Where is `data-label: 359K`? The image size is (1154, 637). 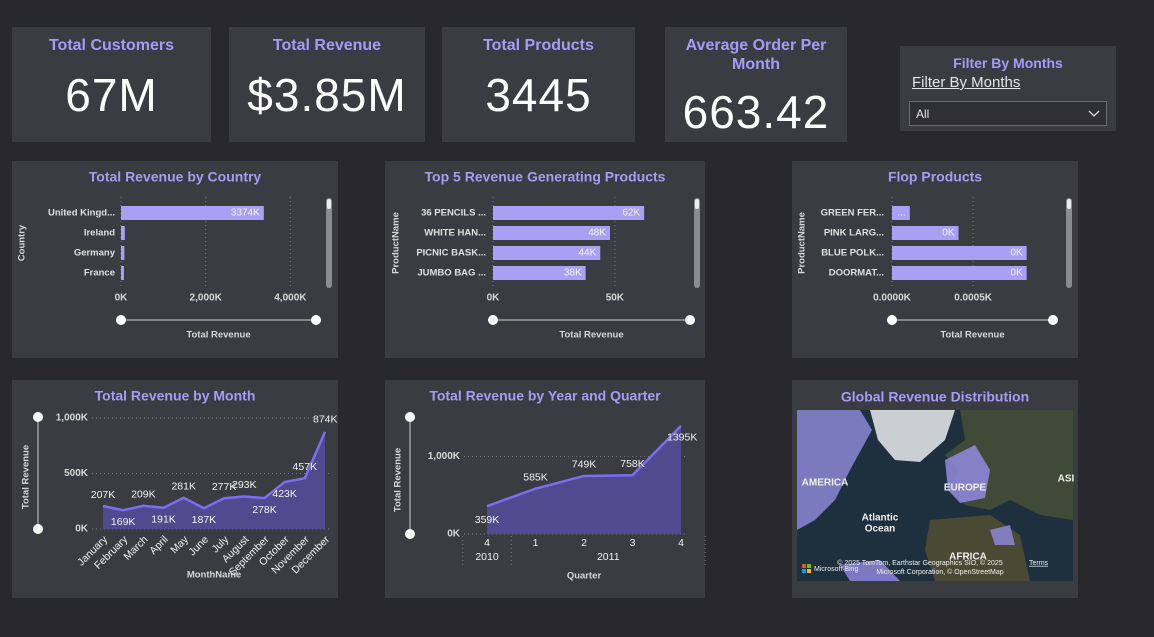
data-label: 359K is located at coordinates (487, 520).